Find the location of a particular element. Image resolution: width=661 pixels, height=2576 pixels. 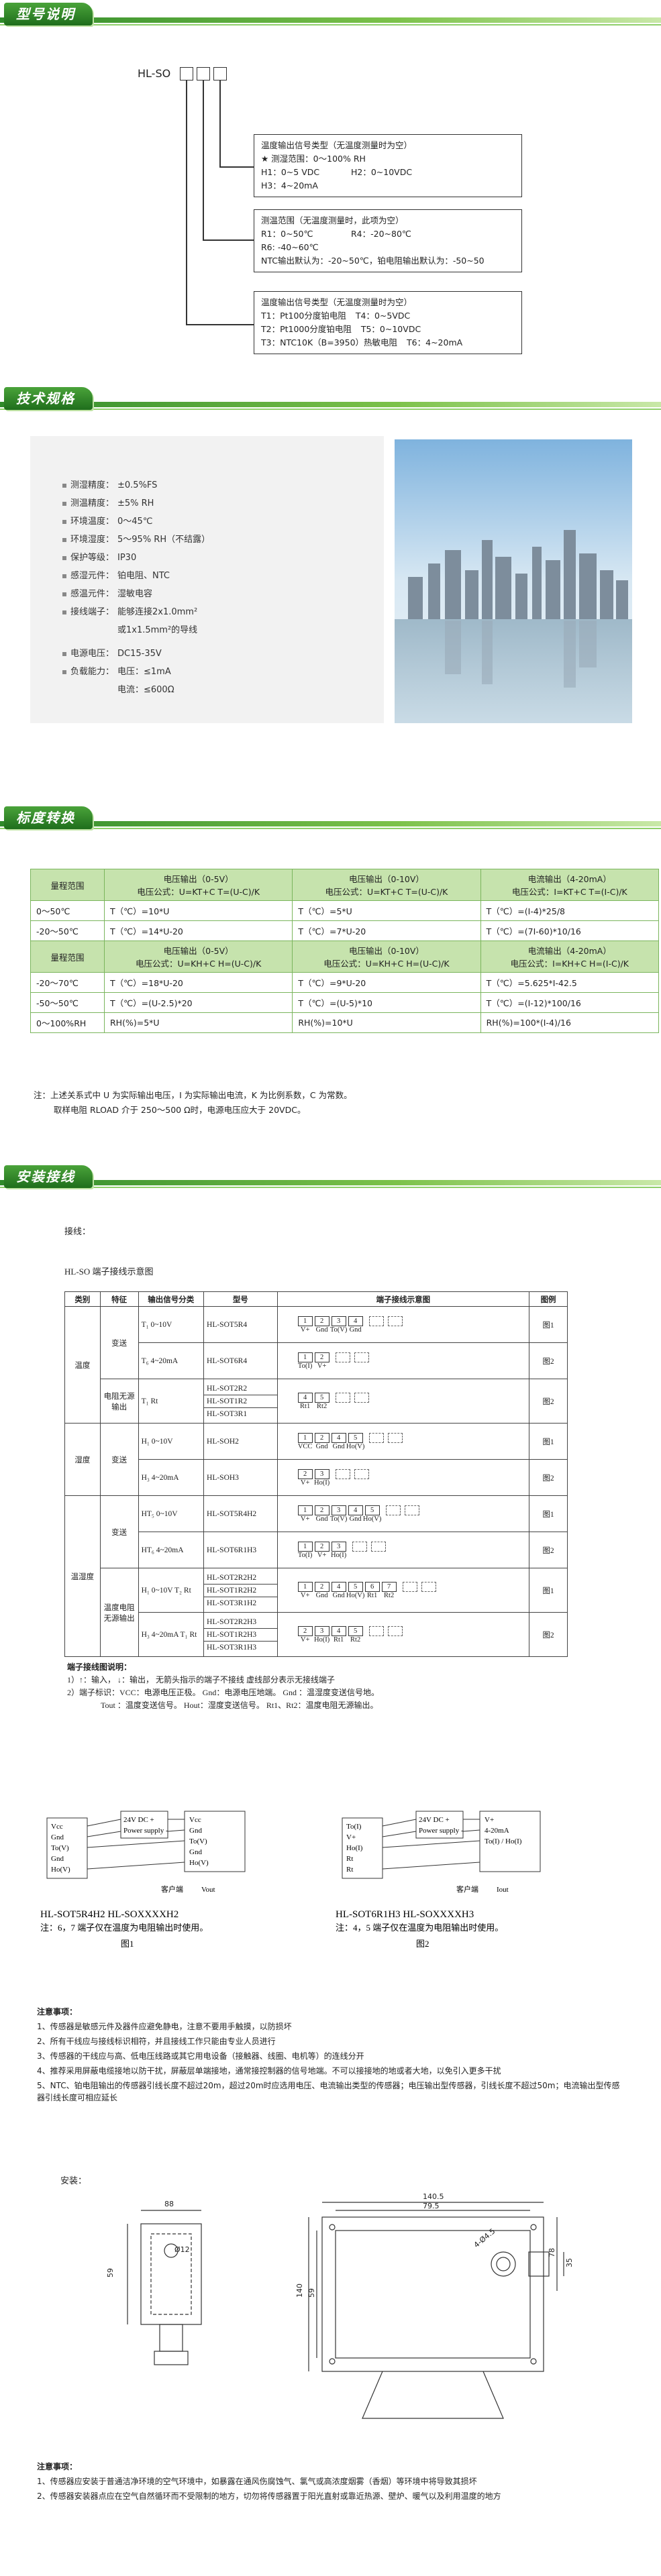

spec-label: 接线端子： is located at coordinates (92, 612).